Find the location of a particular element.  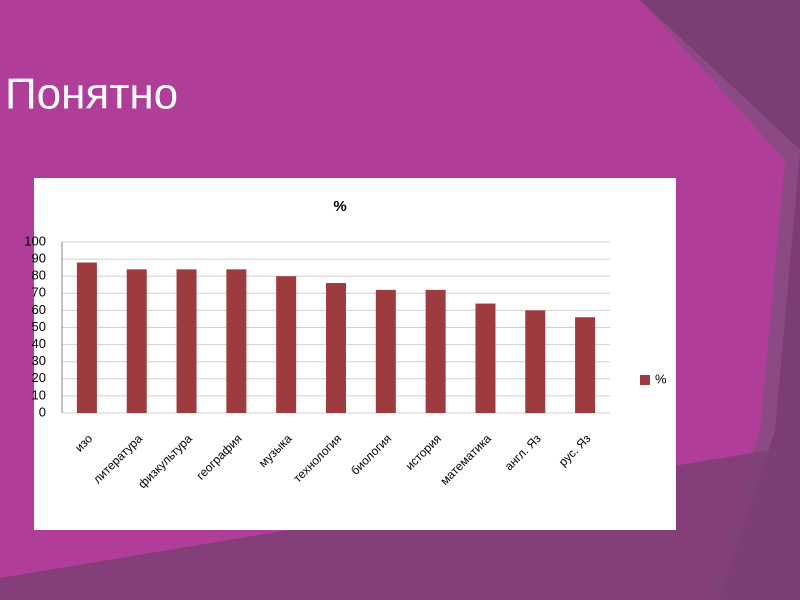

y-tick-label: 90 is located at coordinates (39, 258).